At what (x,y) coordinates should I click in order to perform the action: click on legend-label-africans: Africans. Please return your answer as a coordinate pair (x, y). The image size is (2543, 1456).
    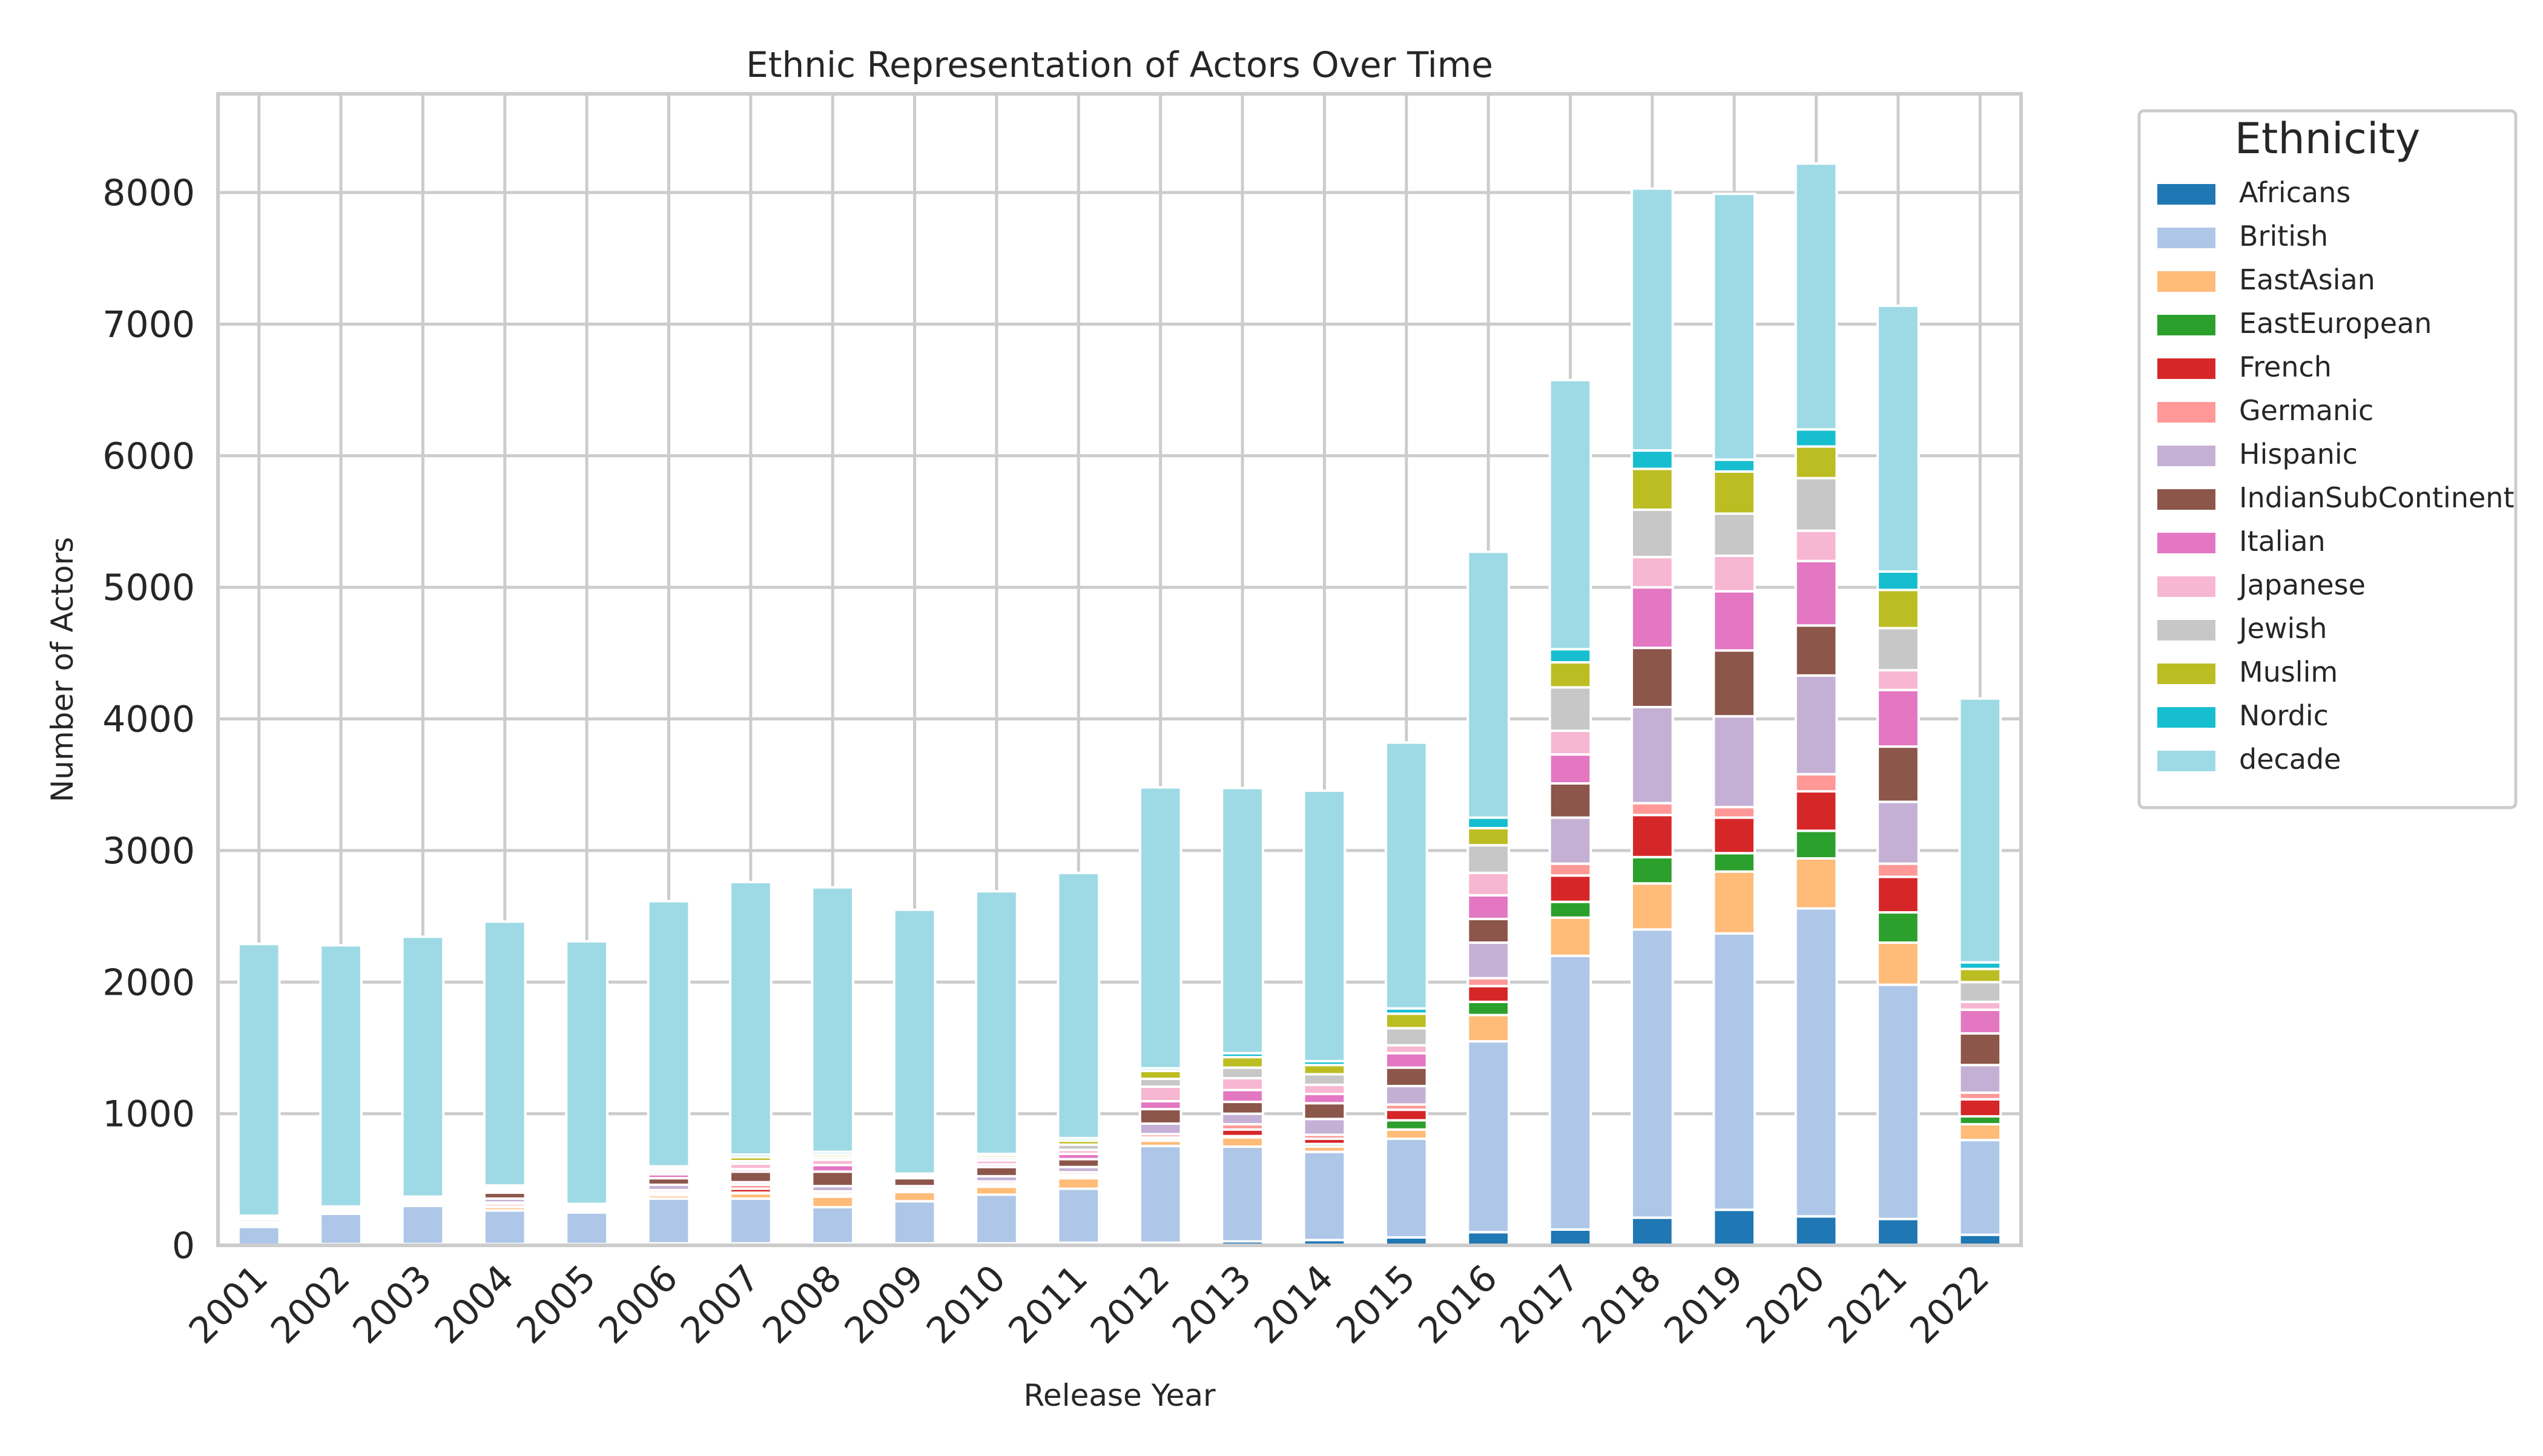
    Looking at the image, I should click on (2294, 192).